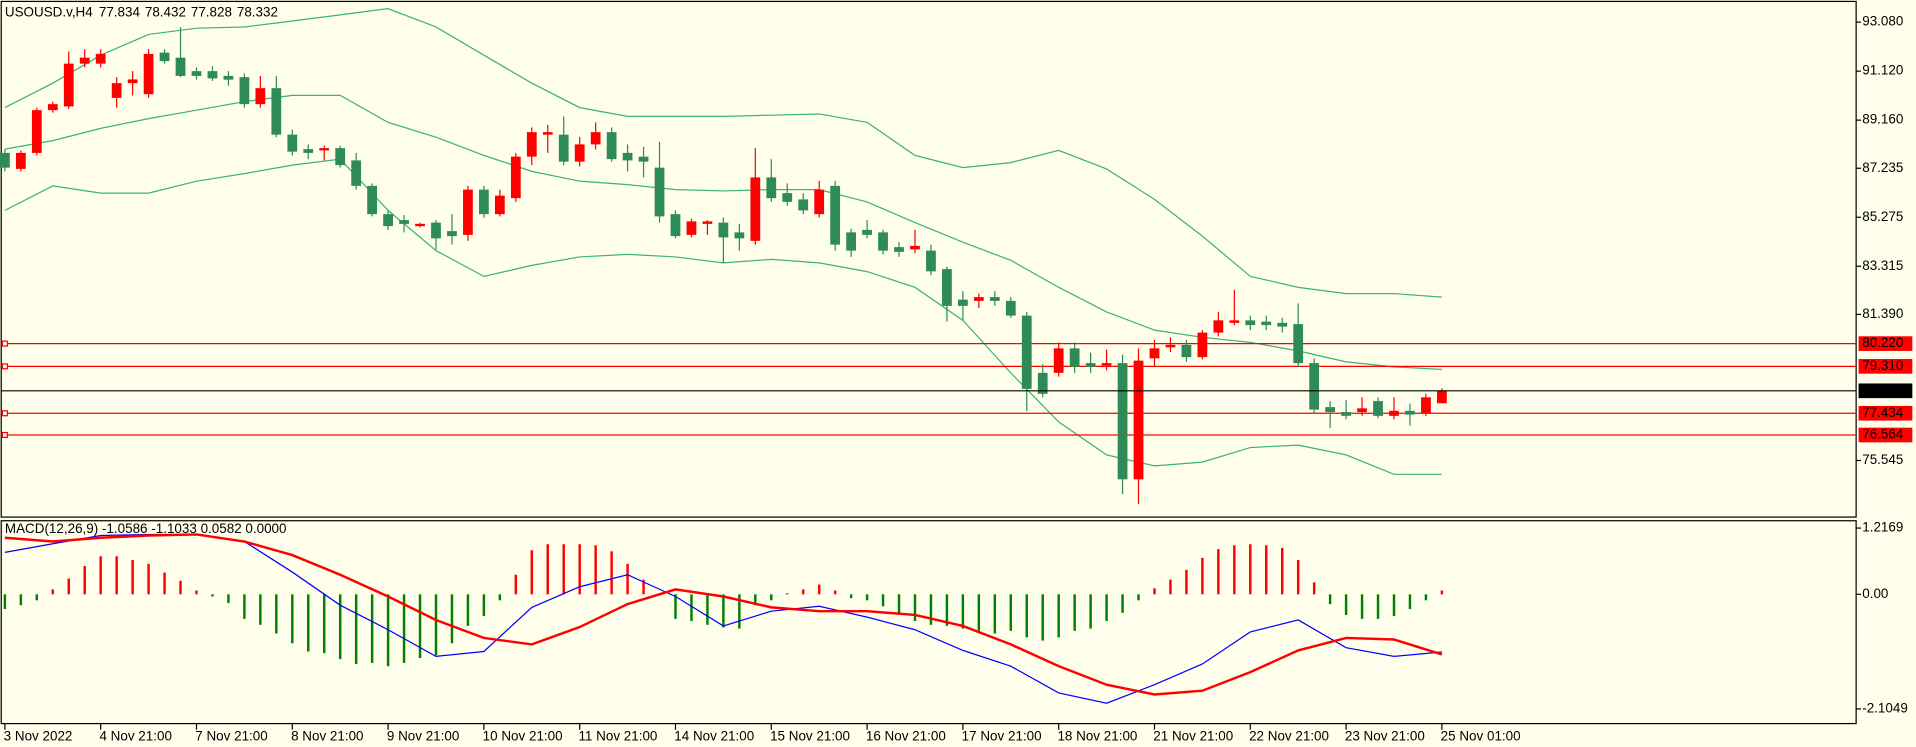 The width and height of the screenshot is (1916, 747). What do you see at coordinates (1193, 736) in the screenshot?
I see `x-tick-label: 21 Nov 21:00` at bounding box center [1193, 736].